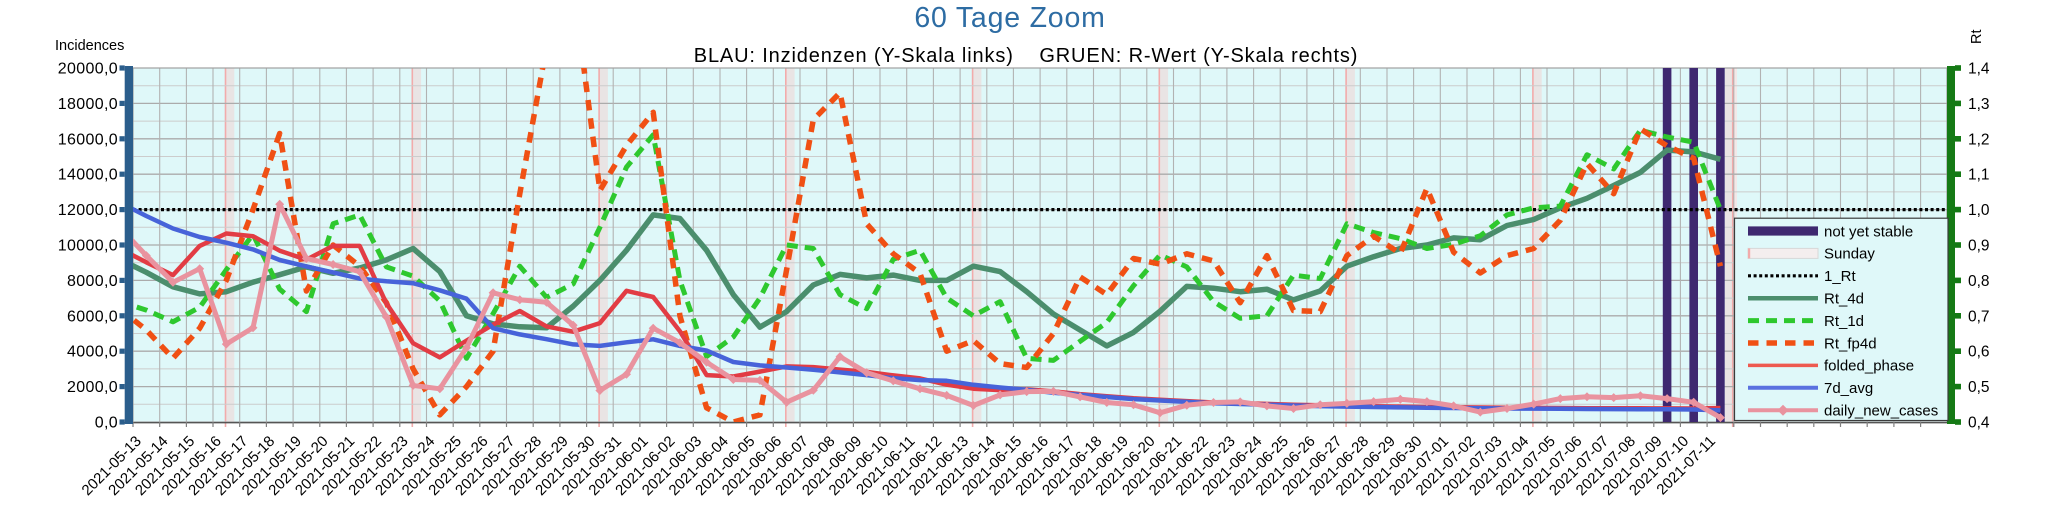 This screenshot has width=2048, height=527. Describe the element at coordinates (1009, 18) in the screenshot. I see `svg-text: 60 Tage Zoom` at that location.